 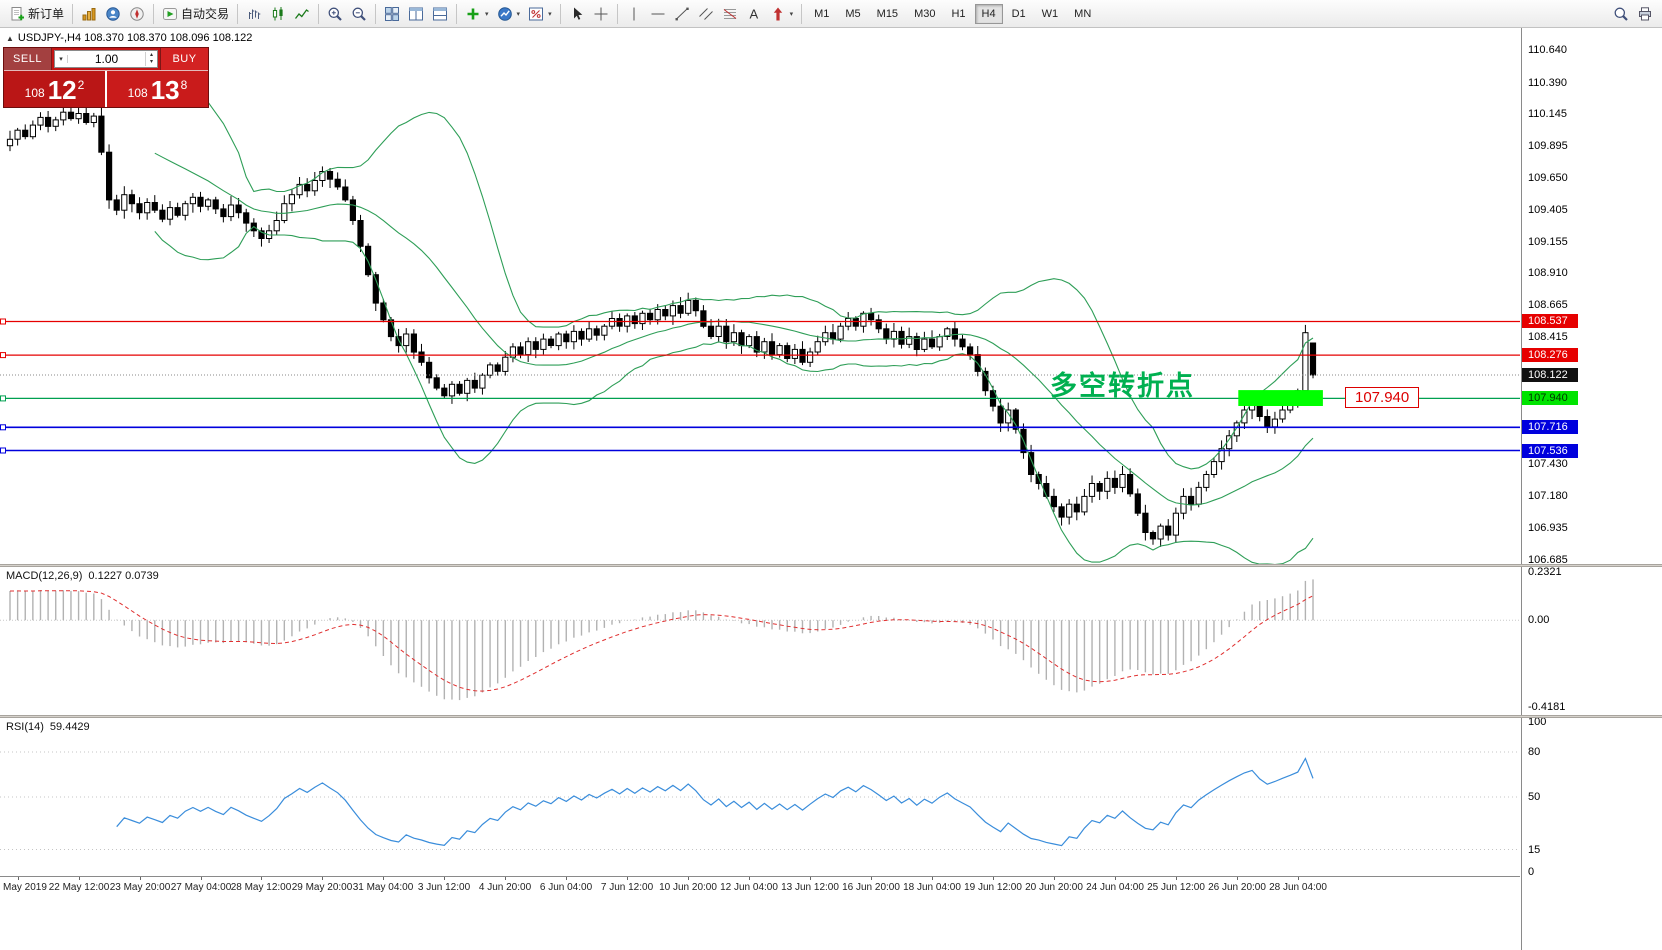 I want to click on volume-input: ▾ 1.00 ▴ ▾, so click(x=106, y=59).